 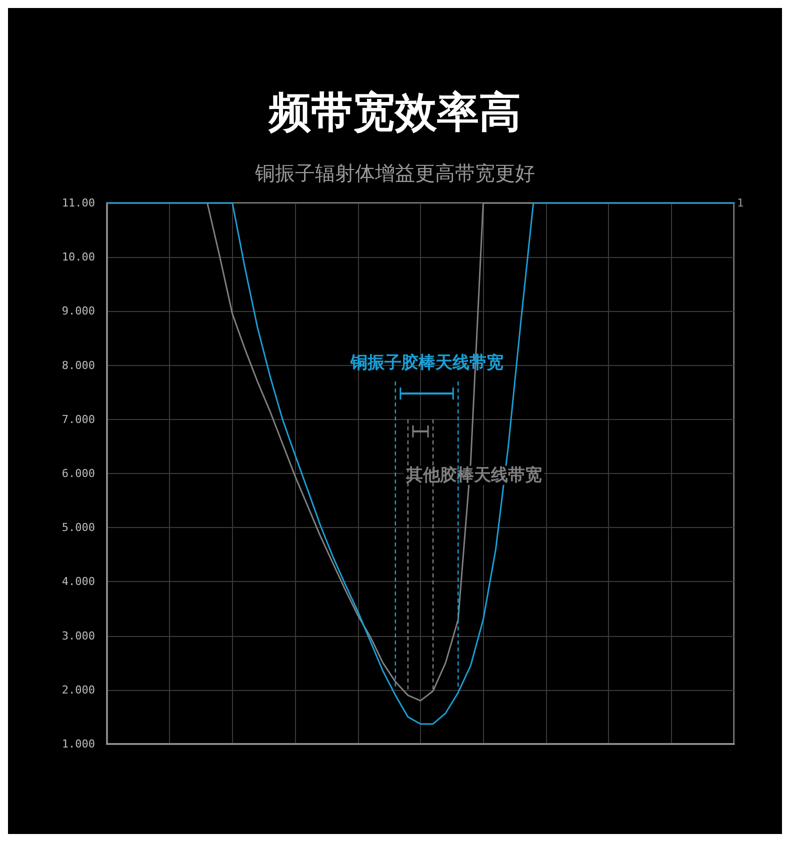 What do you see at coordinates (78, 473) in the screenshot?
I see `y-tick-label: 6.000` at bounding box center [78, 473].